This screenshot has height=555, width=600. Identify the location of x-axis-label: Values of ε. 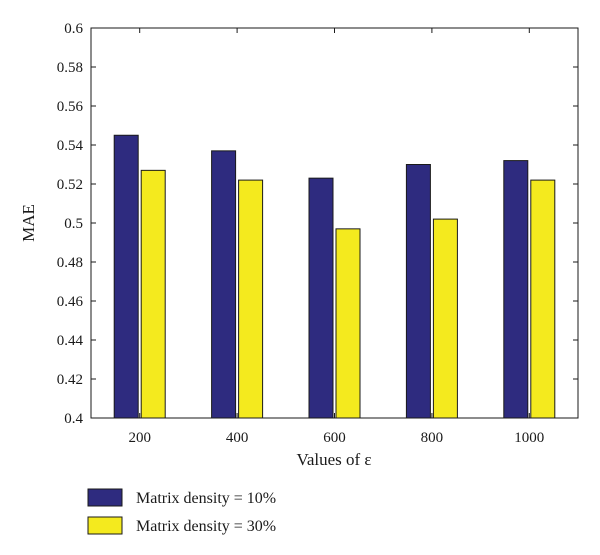
(333, 459).